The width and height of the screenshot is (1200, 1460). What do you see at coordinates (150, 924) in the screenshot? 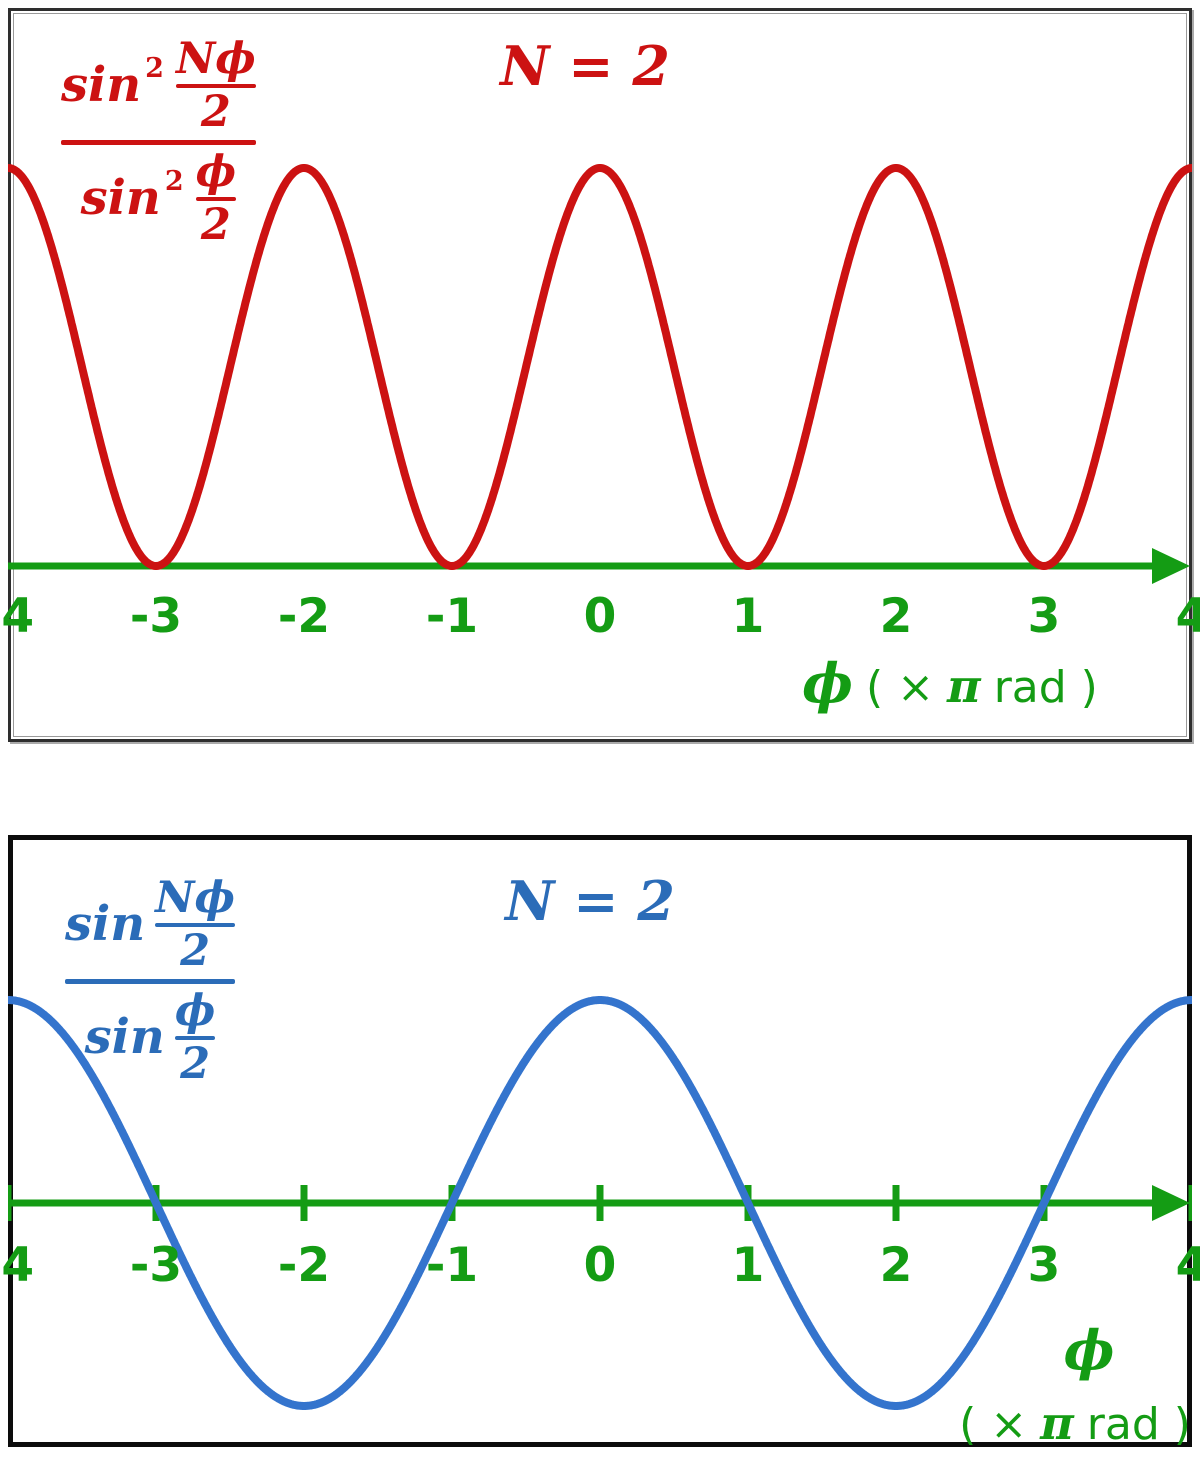
I see `formula-bottom-numerator: sin Nϕ 2` at bounding box center [150, 924].